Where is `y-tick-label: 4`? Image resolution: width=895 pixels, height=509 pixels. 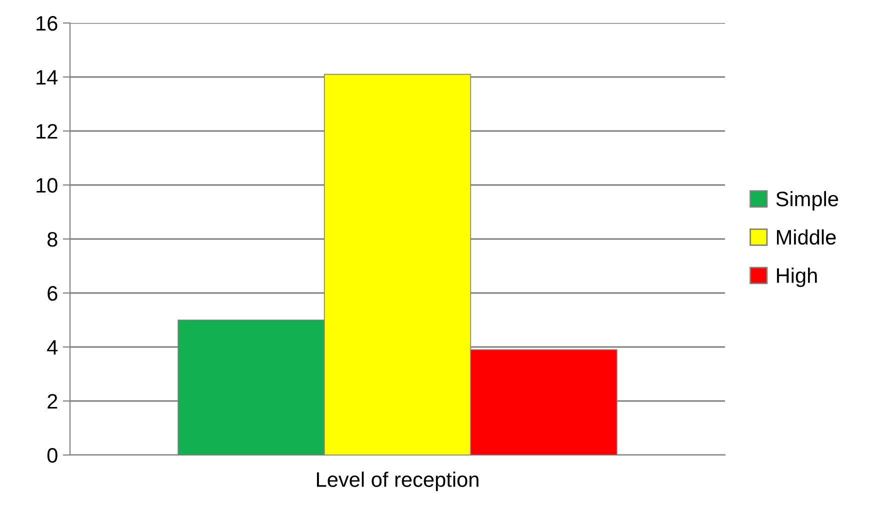 y-tick-label: 4 is located at coordinates (52, 347).